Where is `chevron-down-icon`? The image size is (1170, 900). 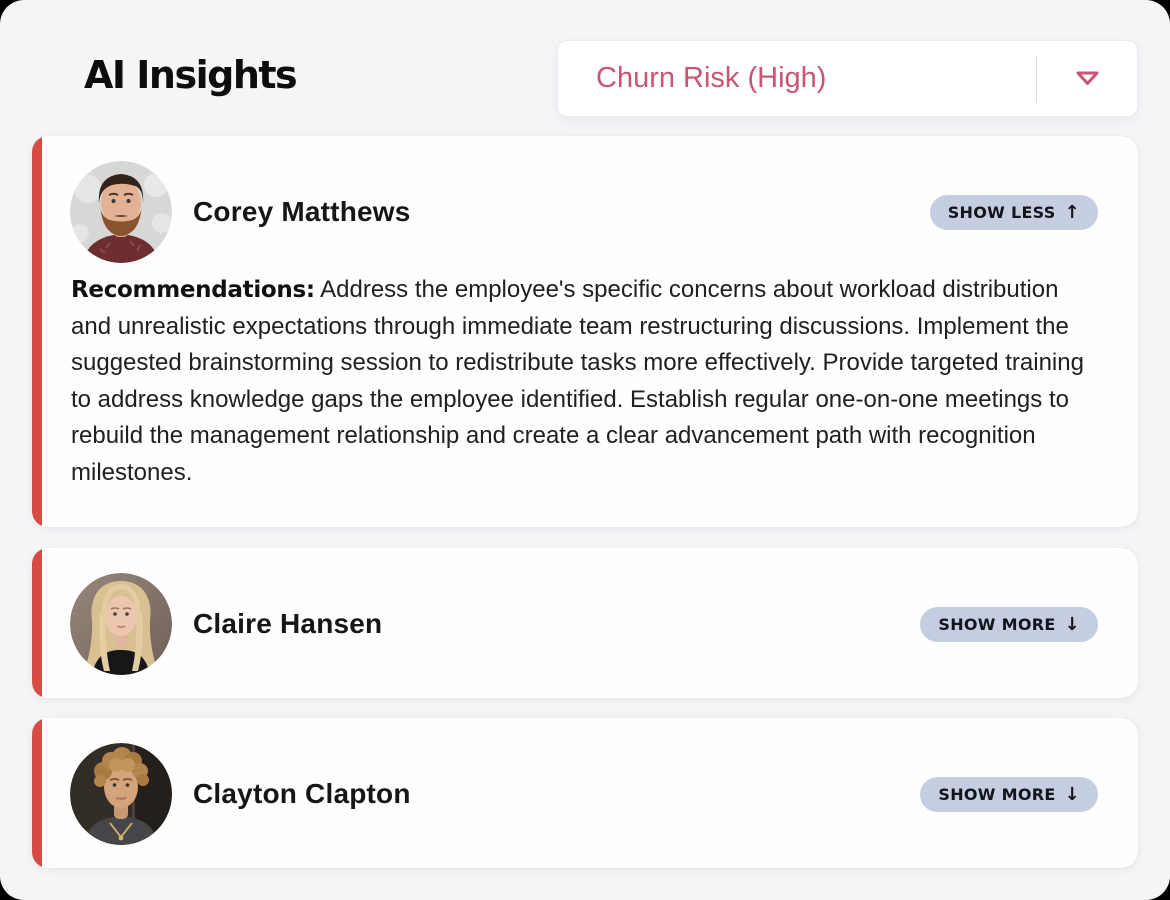
chevron-down-icon is located at coordinates (1087, 78).